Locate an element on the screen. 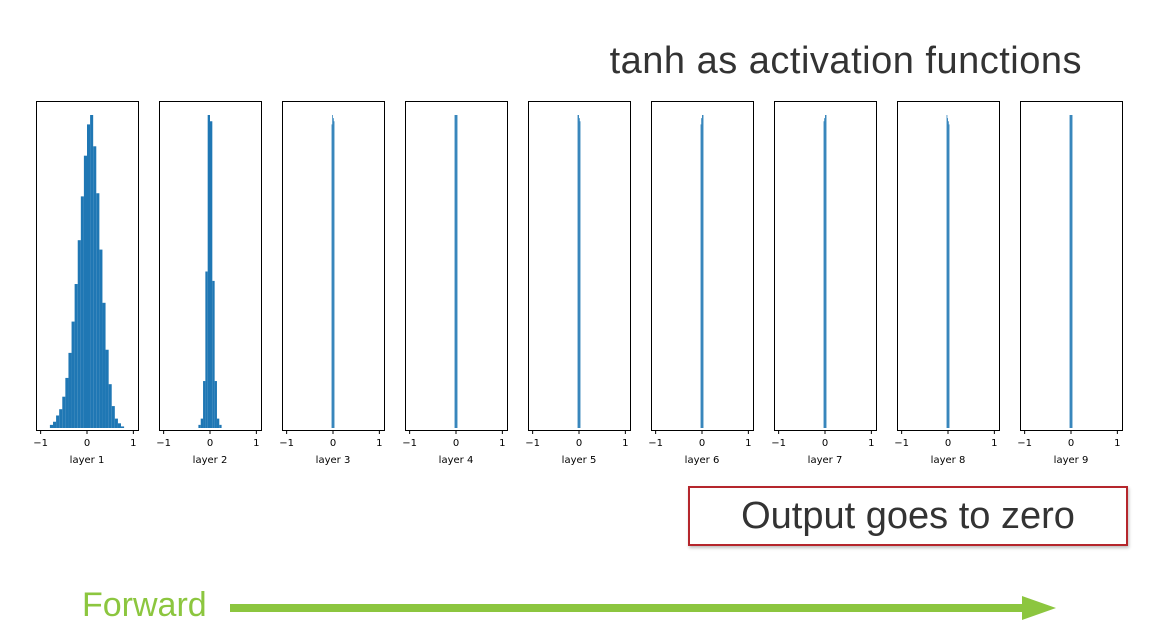 Image resolution: width=1168 pixels, height=632 pixels. callout-text: Output goes to zero is located at coordinates (908, 515).